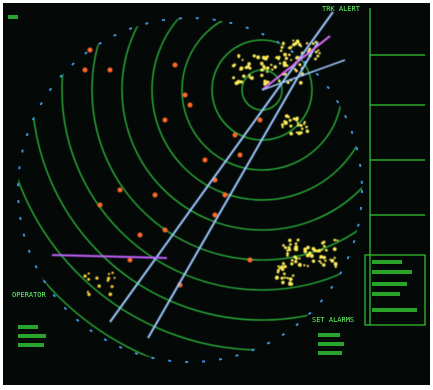  I want to click on track-line, so click(303, 75).